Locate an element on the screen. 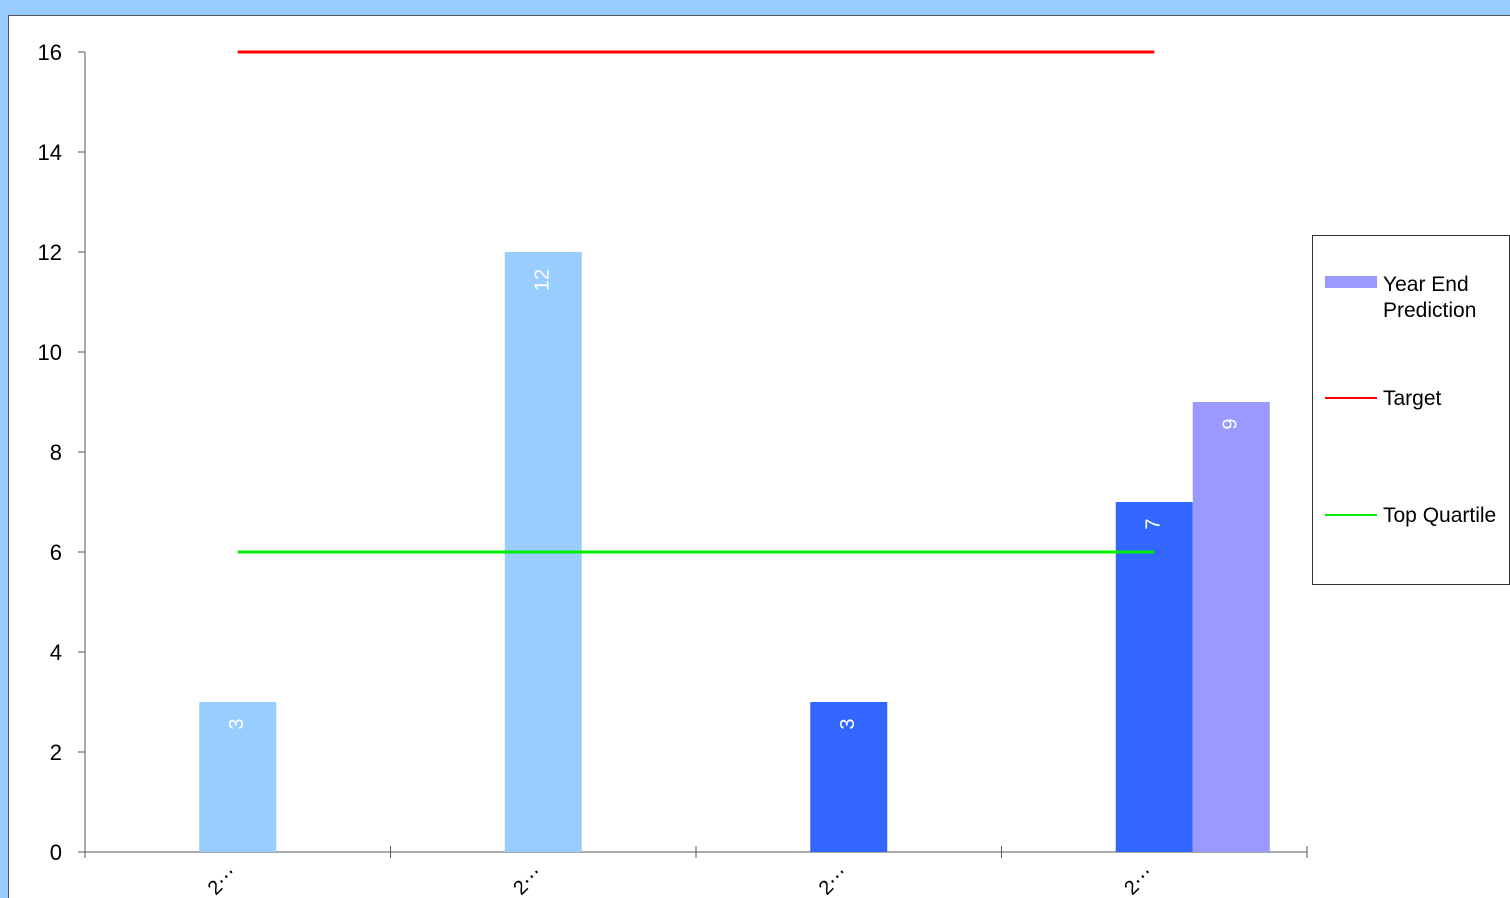 The height and width of the screenshot is (898, 1510). legend-swatch-target is located at coordinates (1351, 398).